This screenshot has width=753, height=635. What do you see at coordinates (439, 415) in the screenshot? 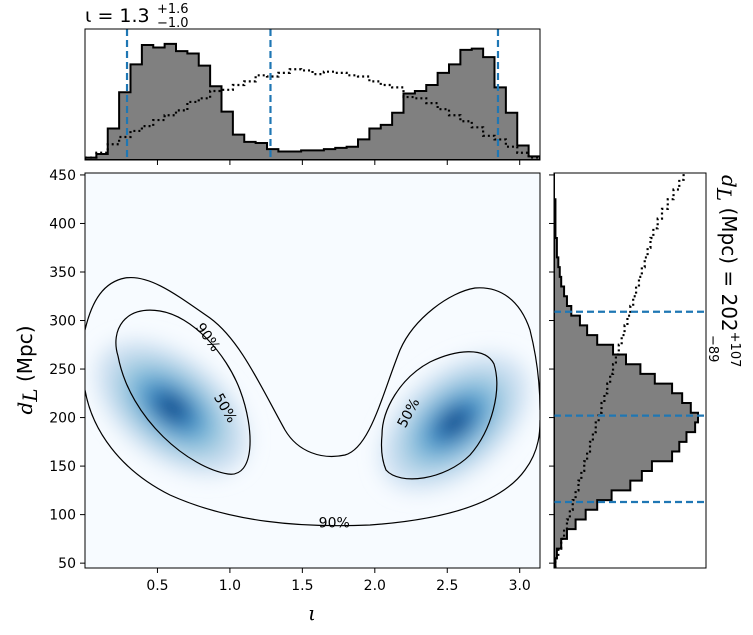
I see `contour-50-right` at bounding box center [439, 415].